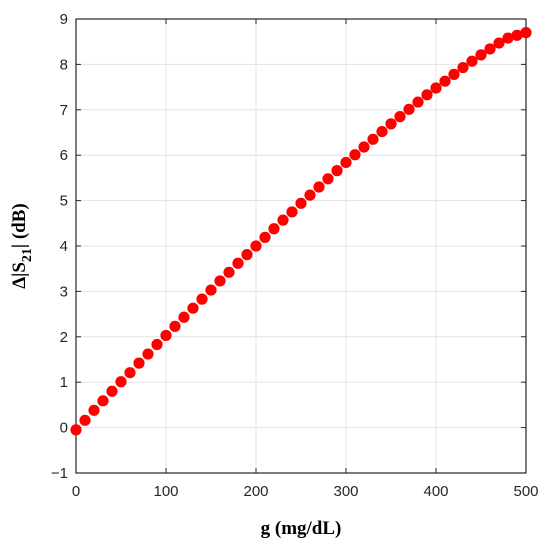 The width and height of the screenshot is (550, 548). What do you see at coordinates (64, 64) in the screenshot?
I see `y-tick-label: 8` at bounding box center [64, 64].